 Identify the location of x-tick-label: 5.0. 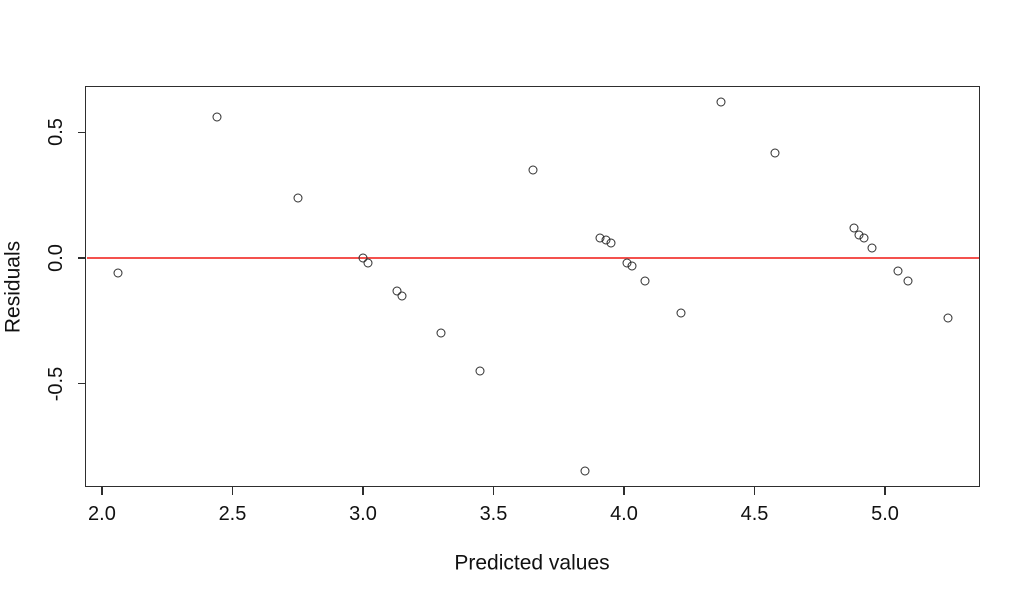
(885, 514).